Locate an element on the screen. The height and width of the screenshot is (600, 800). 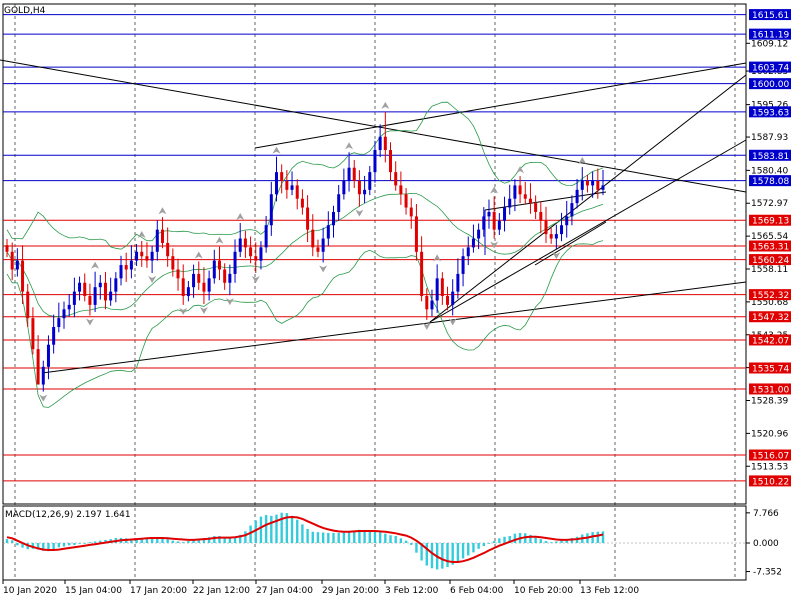
red-level-label: 1510.22 is located at coordinates (770, 482).